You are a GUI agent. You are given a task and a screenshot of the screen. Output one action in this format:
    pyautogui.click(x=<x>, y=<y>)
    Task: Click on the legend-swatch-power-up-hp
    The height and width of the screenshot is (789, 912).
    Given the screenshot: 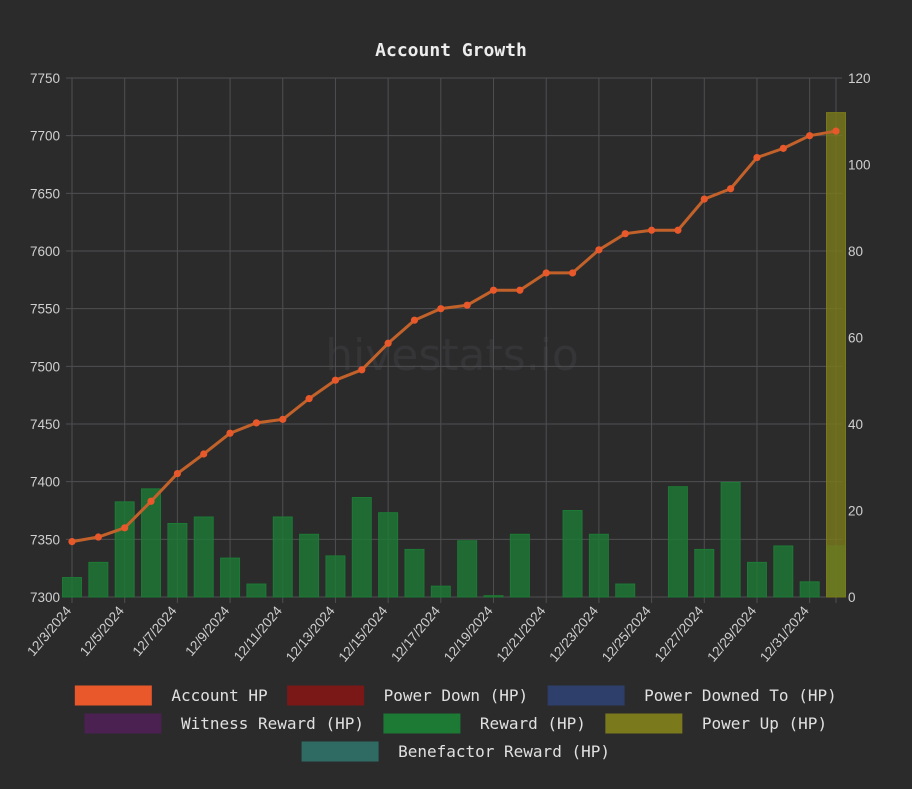 What is the action you would take?
    pyautogui.click(x=644, y=723)
    